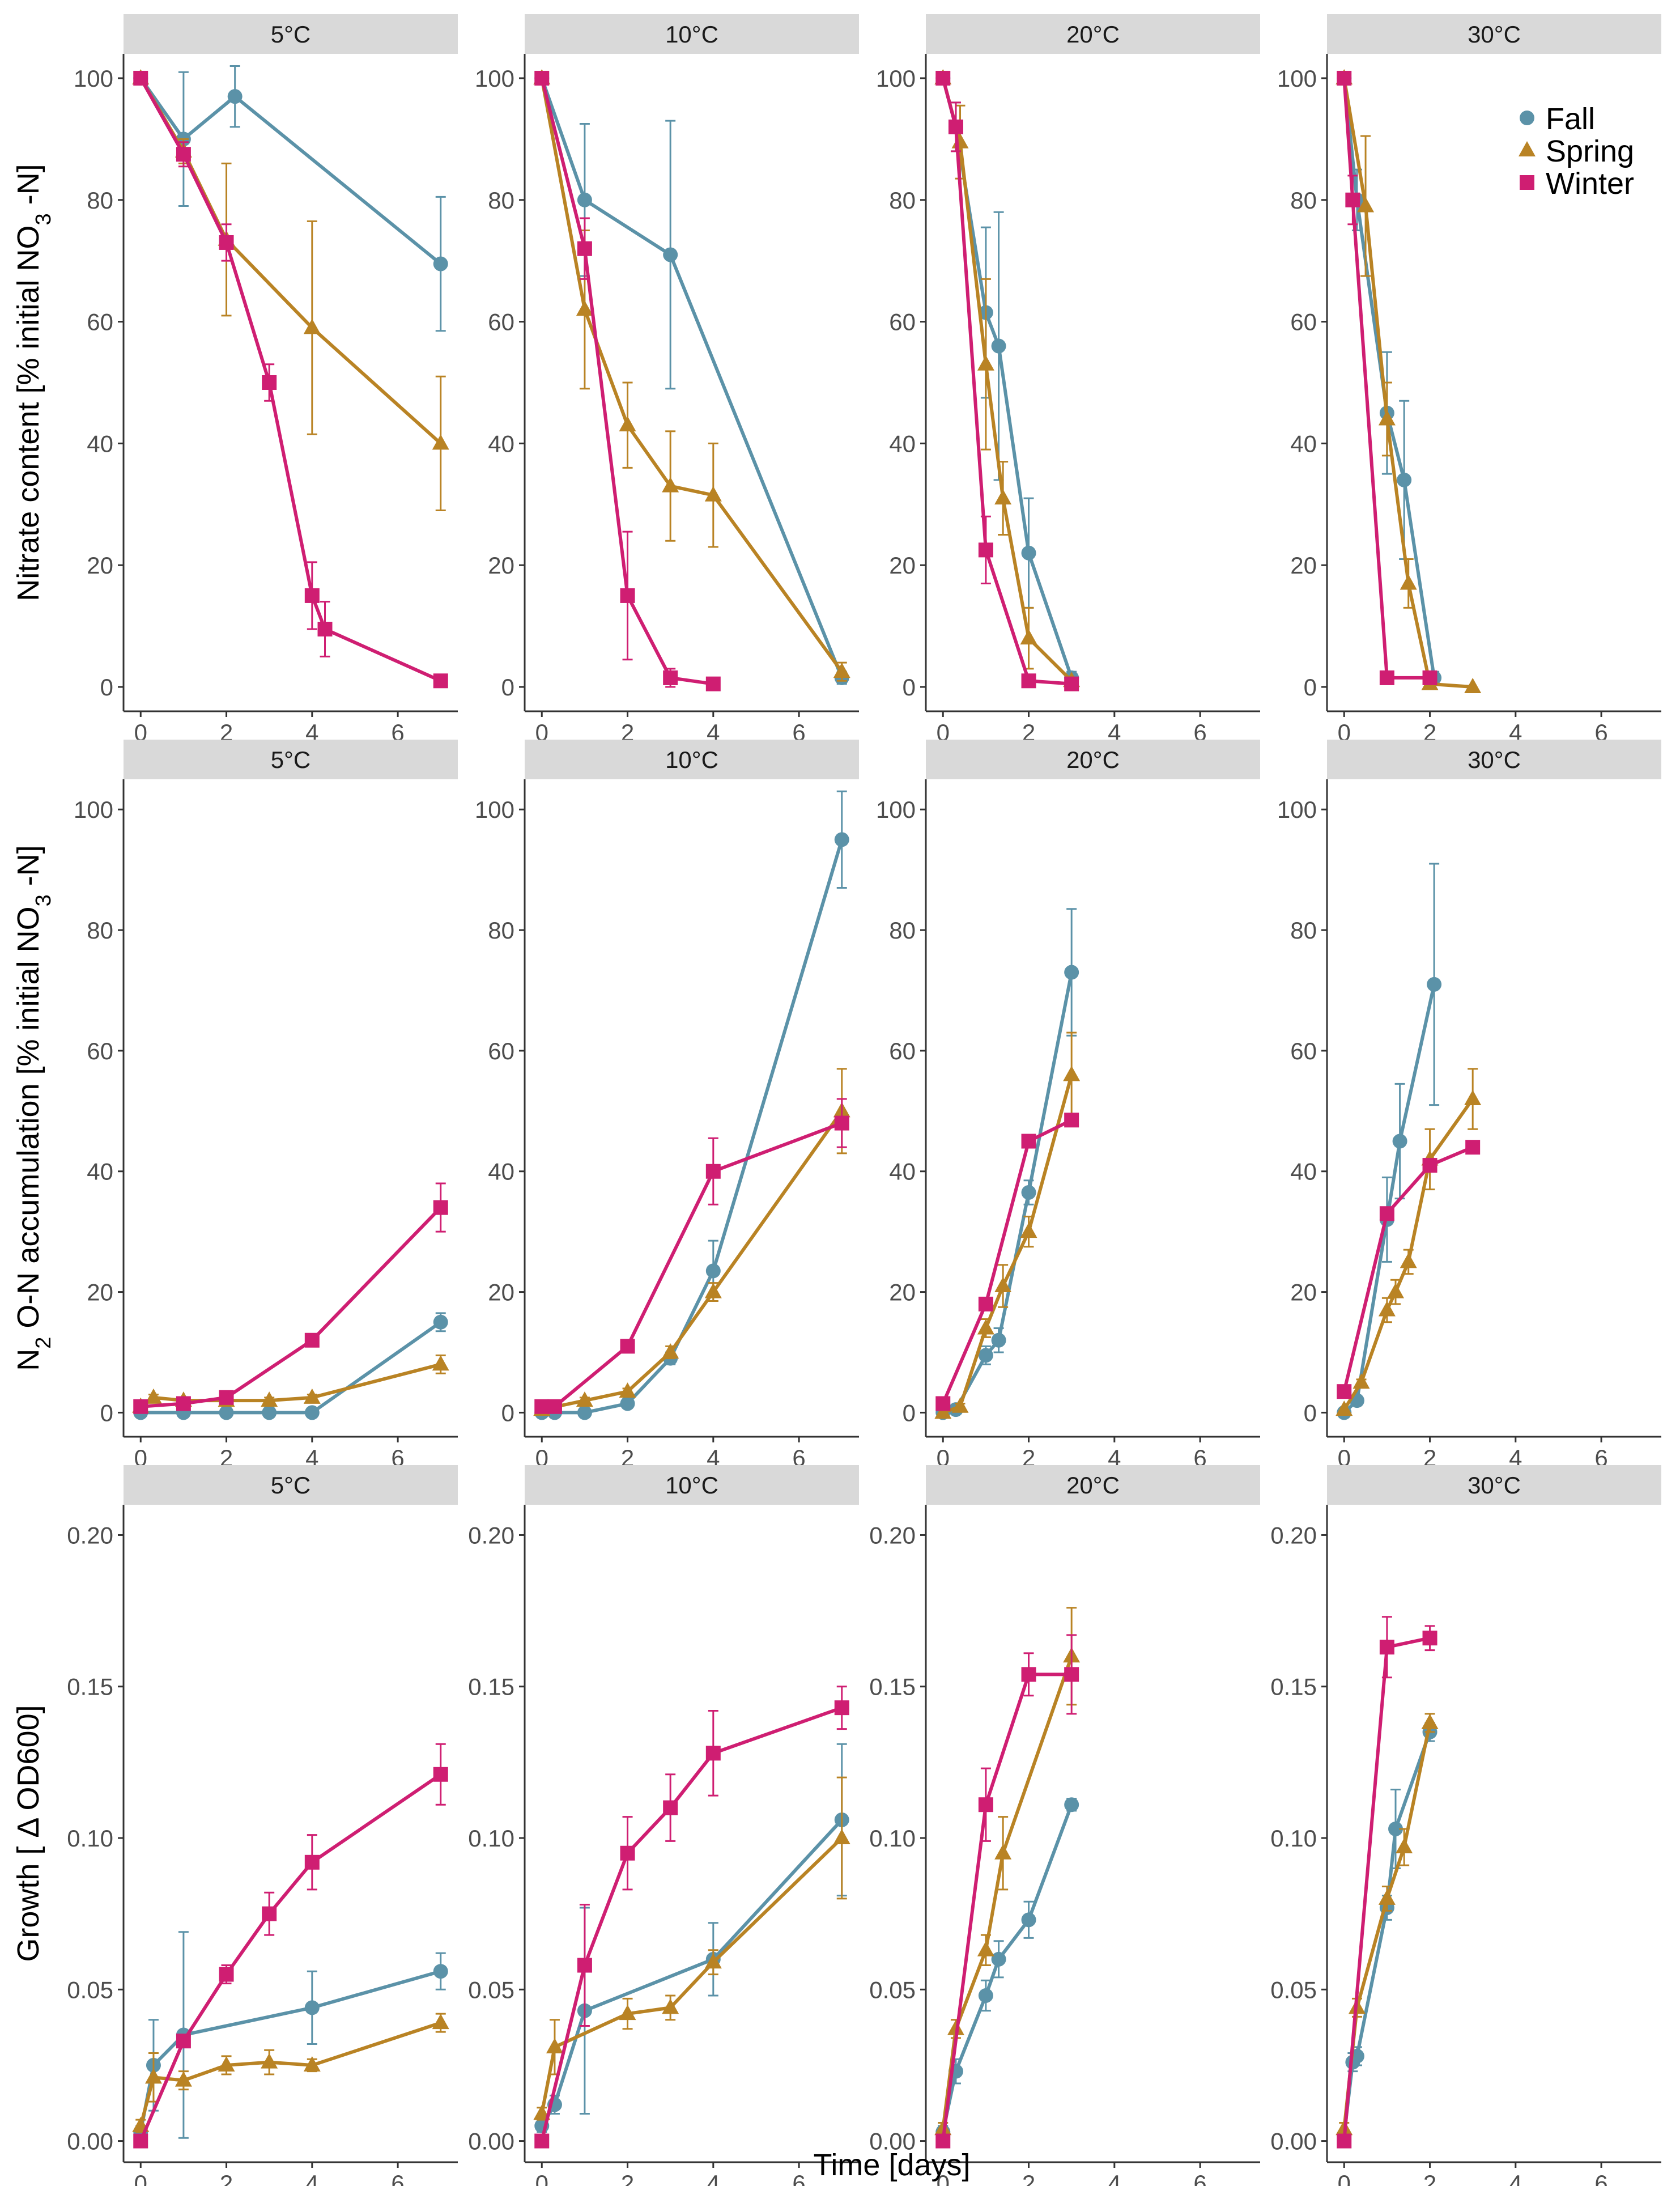 This screenshot has width=1680, height=2186. Describe the element at coordinates (266, 1105) in the screenshot. I see `panel-r2-c1: 5°C 0 20 40 60 80 100 0 2 4 6` at that location.